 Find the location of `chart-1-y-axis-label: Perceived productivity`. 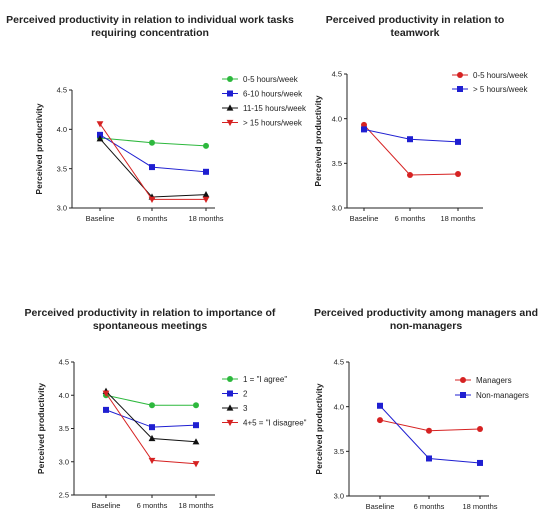

chart-1-y-axis-label: Perceived productivity is located at coordinates (39, 148).